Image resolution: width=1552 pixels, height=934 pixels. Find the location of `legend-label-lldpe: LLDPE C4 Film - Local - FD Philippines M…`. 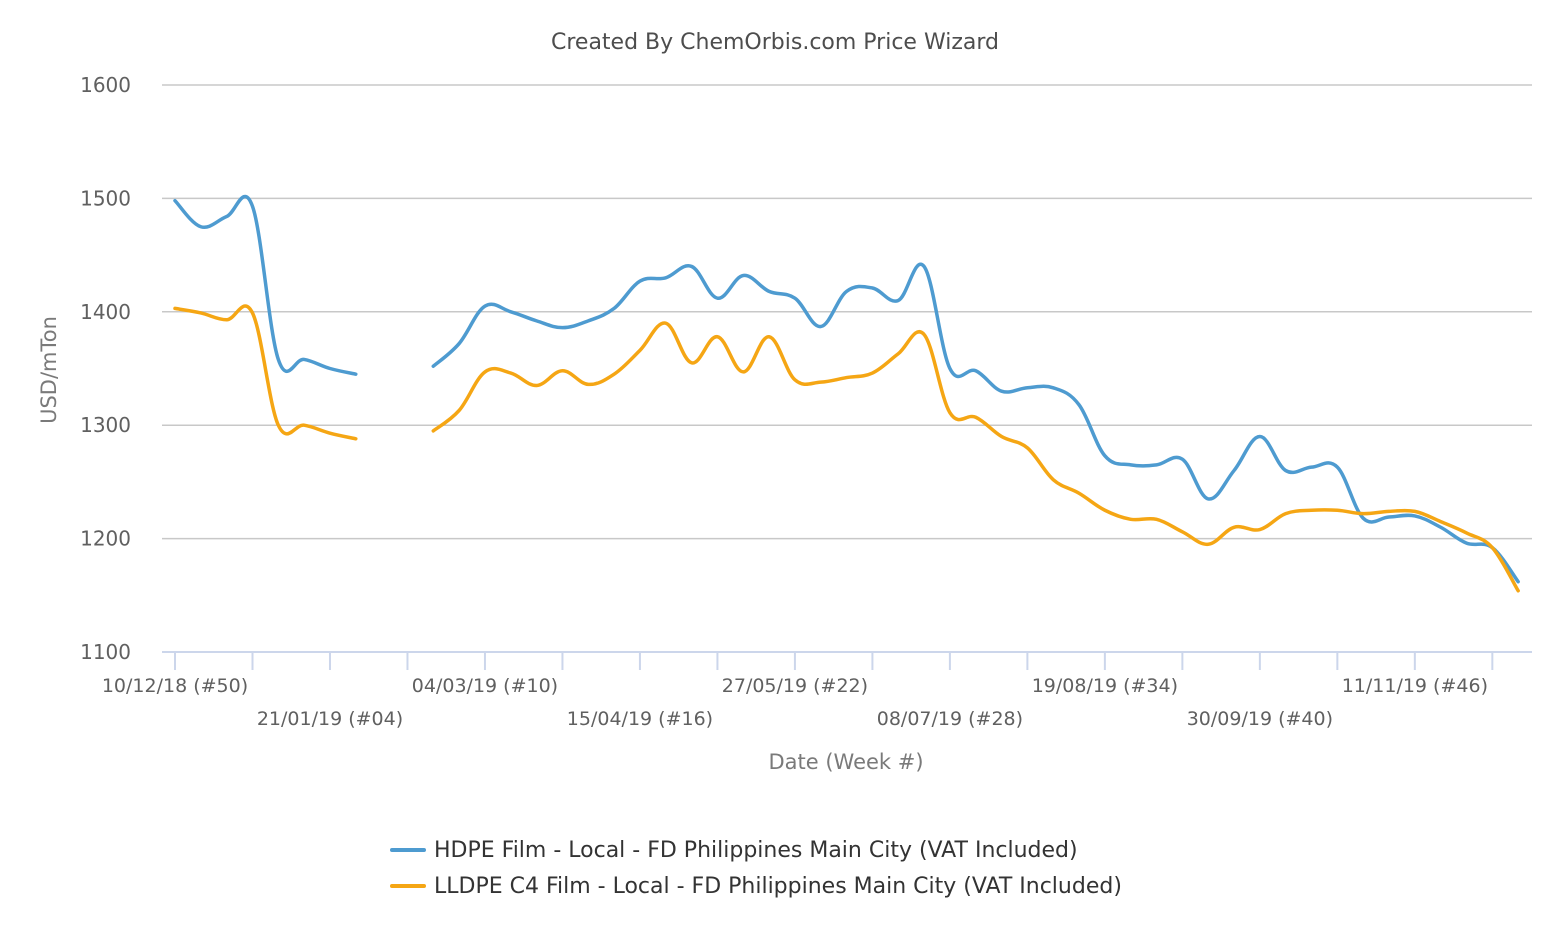

legend-label-lldpe: LLDPE C4 Film - Local - FD Philippines M… is located at coordinates (778, 886).